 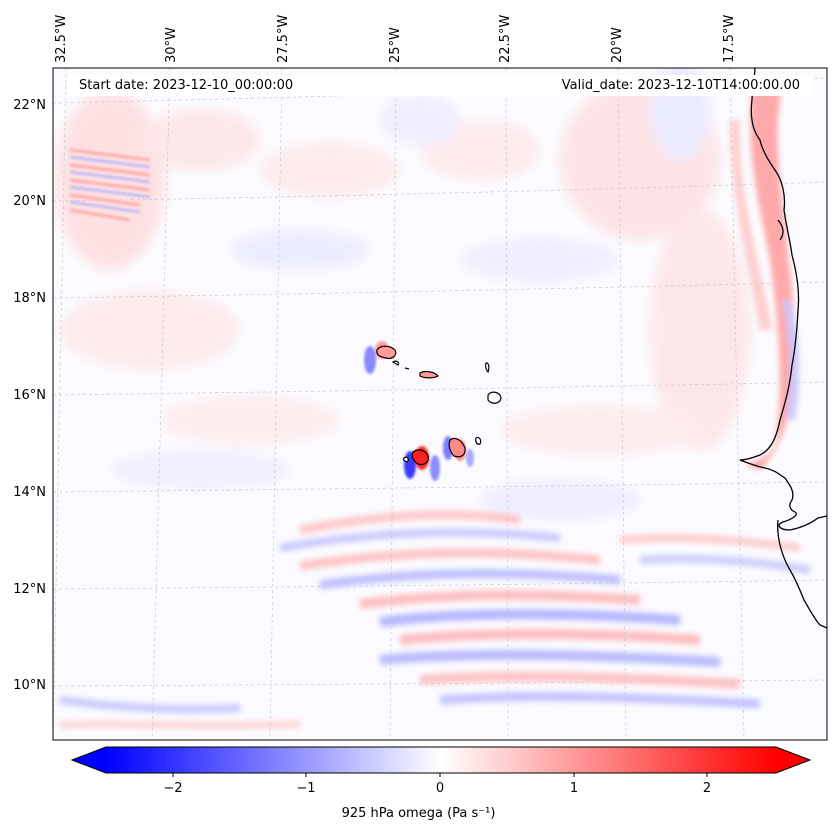 What do you see at coordinates (617, 45) in the screenshot?
I see `lon-label: 20°W` at bounding box center [617, 45].